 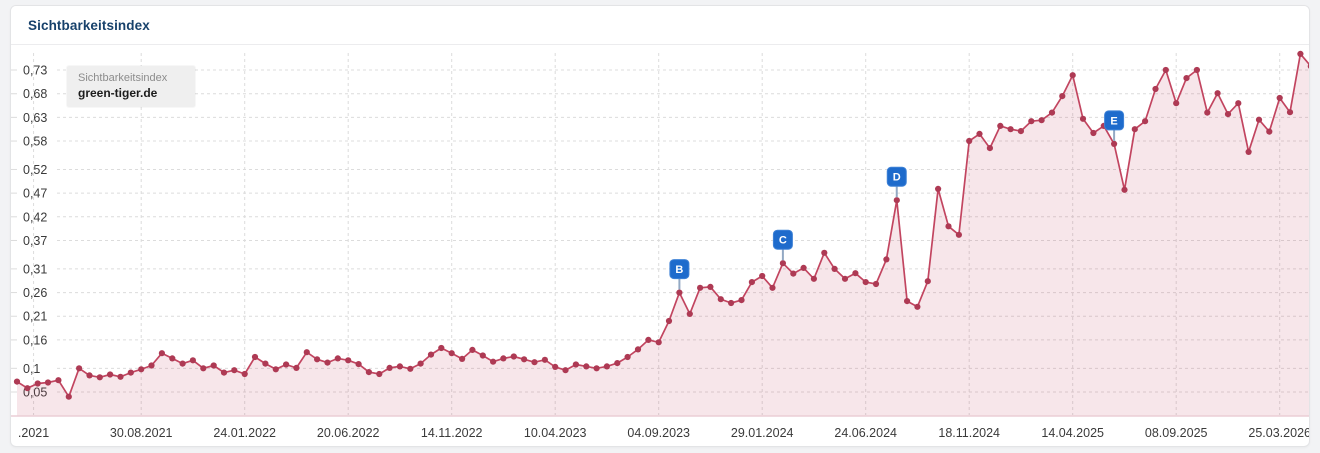 What do you see at coordinates (679, 269) in the screenshot?
I see `event-marker-b` at bounding box center [679, 269].